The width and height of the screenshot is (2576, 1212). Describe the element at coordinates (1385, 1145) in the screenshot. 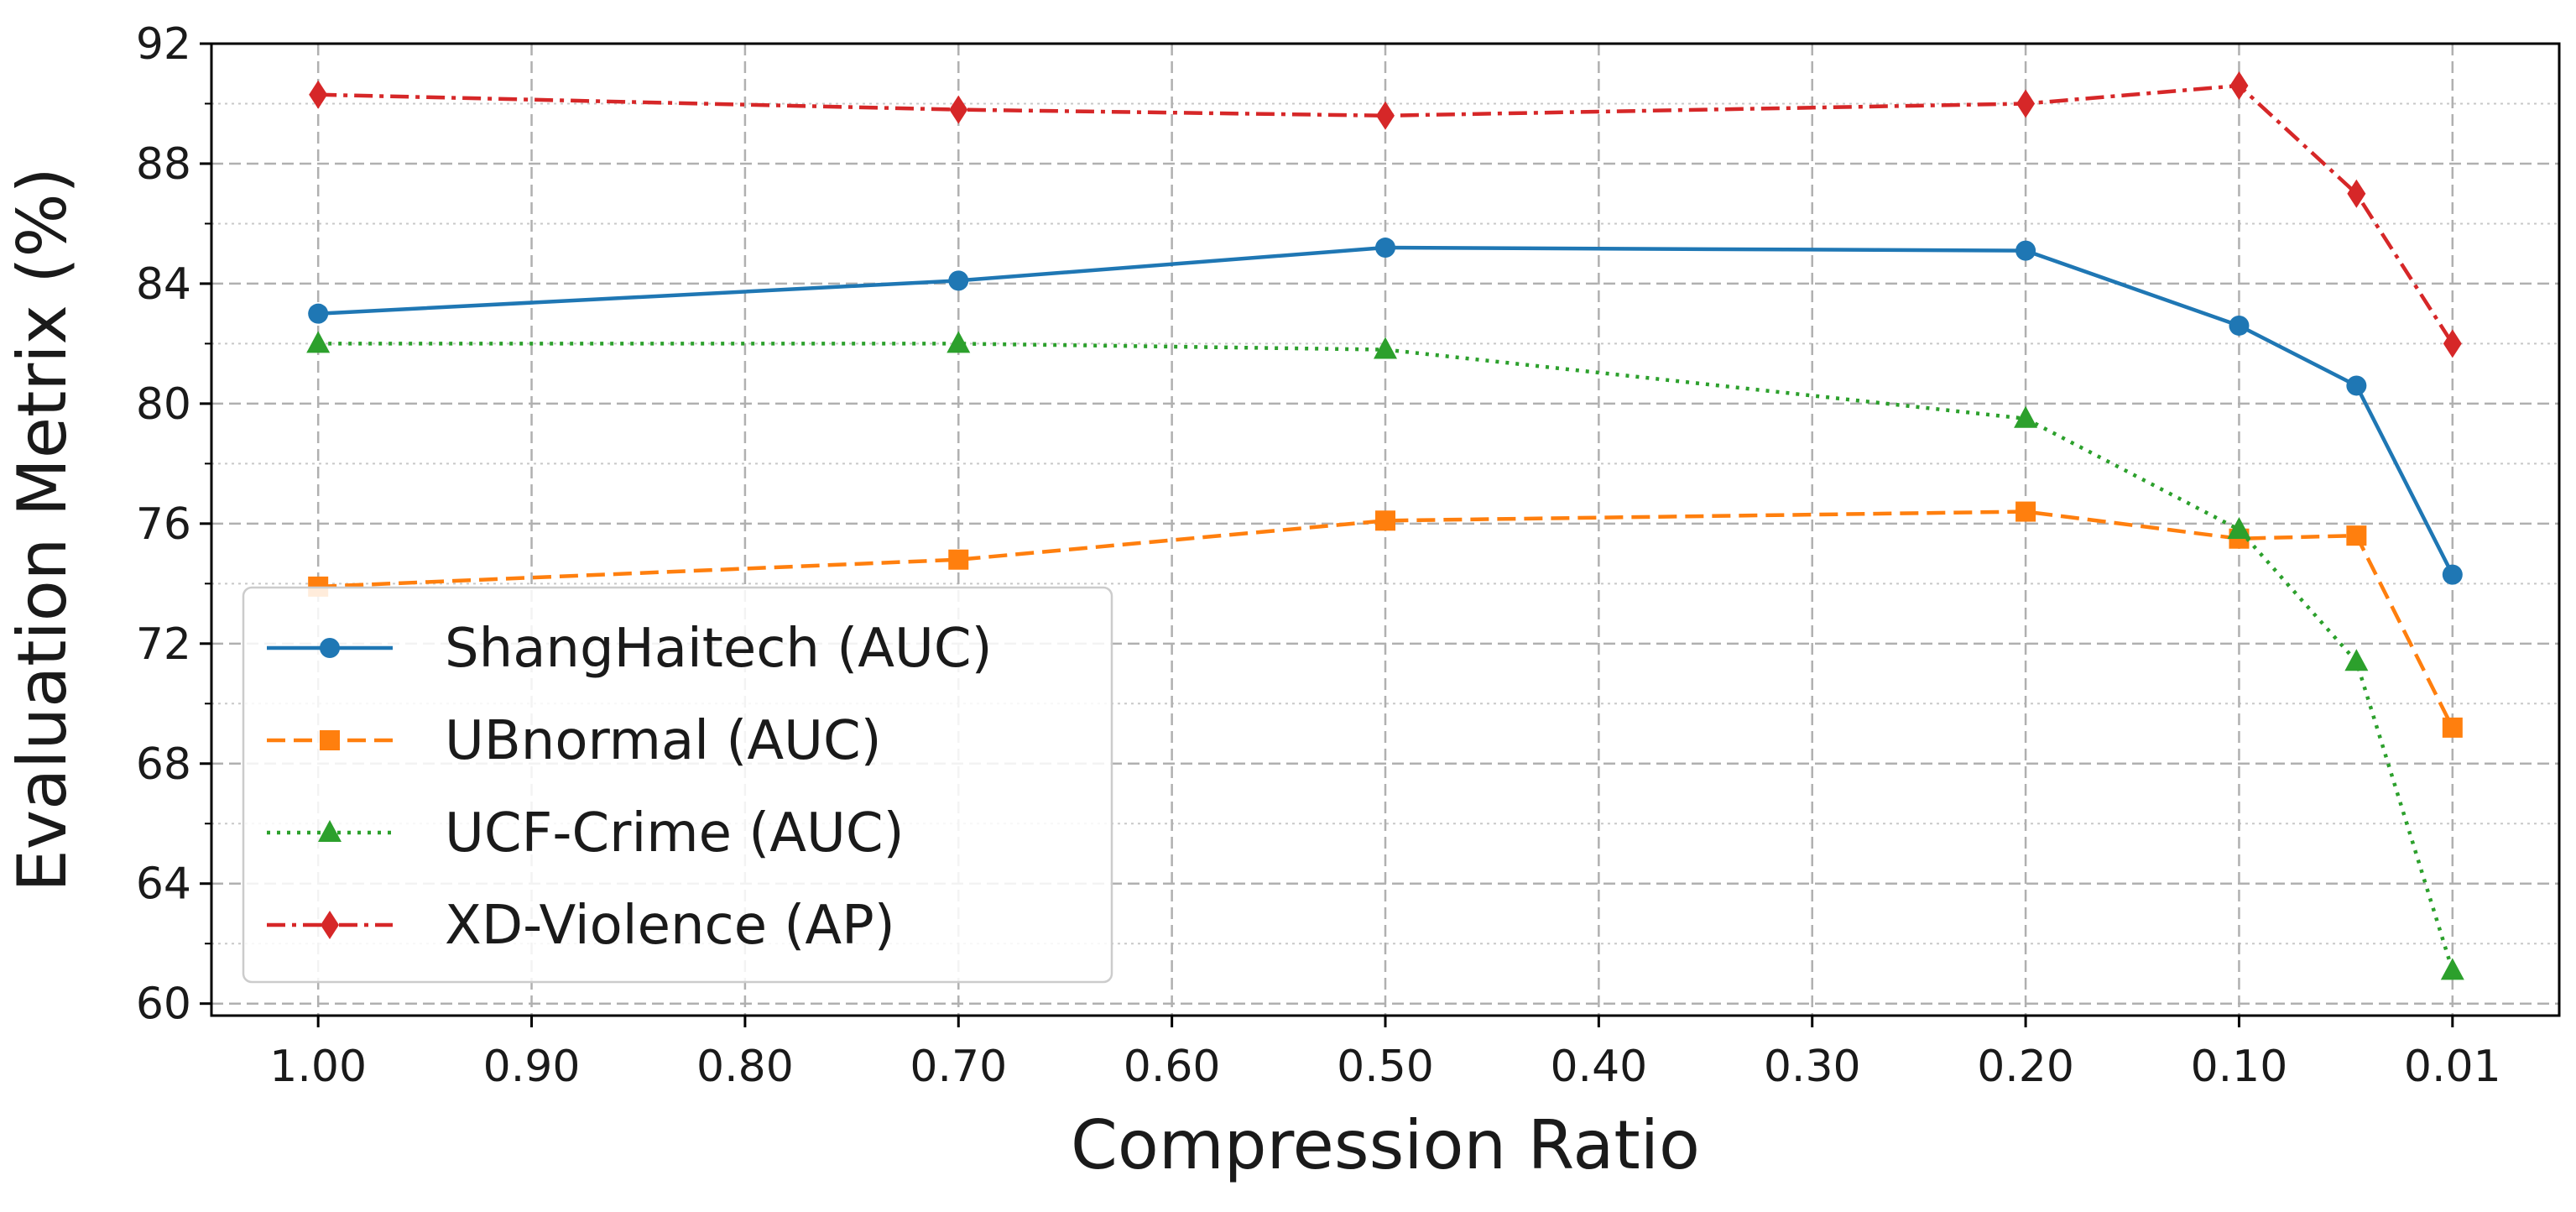

I see `x-axis-title: Compression Ratio` at that location.